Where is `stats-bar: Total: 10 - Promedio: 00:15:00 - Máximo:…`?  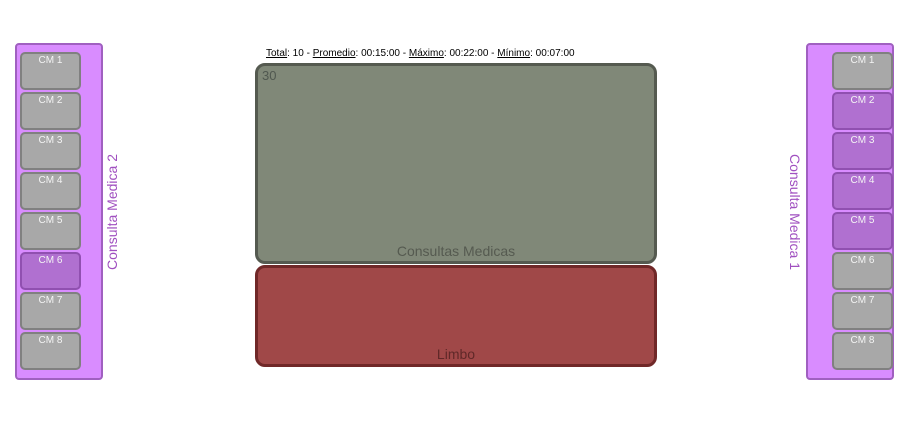
stats-bar: Total: 10 - Promedio: 00:15:00 - Máximo:… is located at coordinates (420, 53).